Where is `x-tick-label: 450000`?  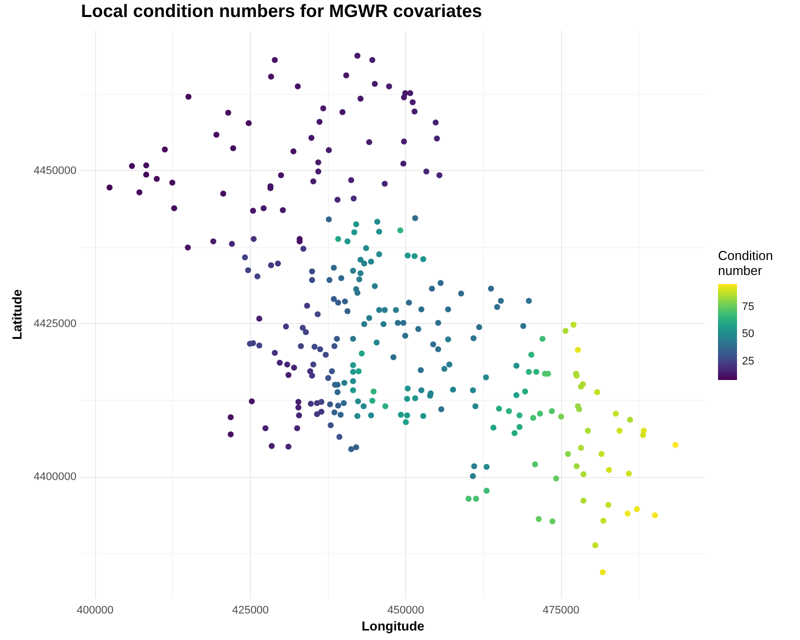 x-tick-label: 450000 is located at coordinates (405, 610).